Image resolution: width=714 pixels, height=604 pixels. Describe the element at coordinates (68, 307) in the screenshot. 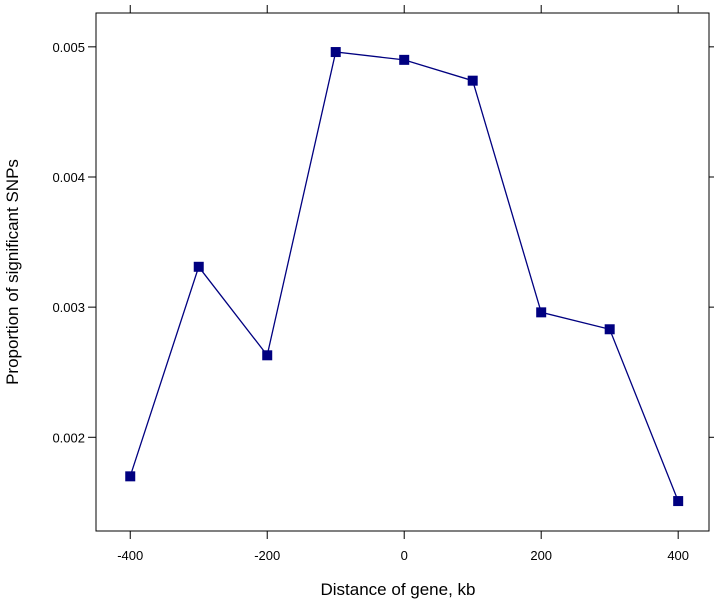

I see `y-tick-label: 0.003` at that location.